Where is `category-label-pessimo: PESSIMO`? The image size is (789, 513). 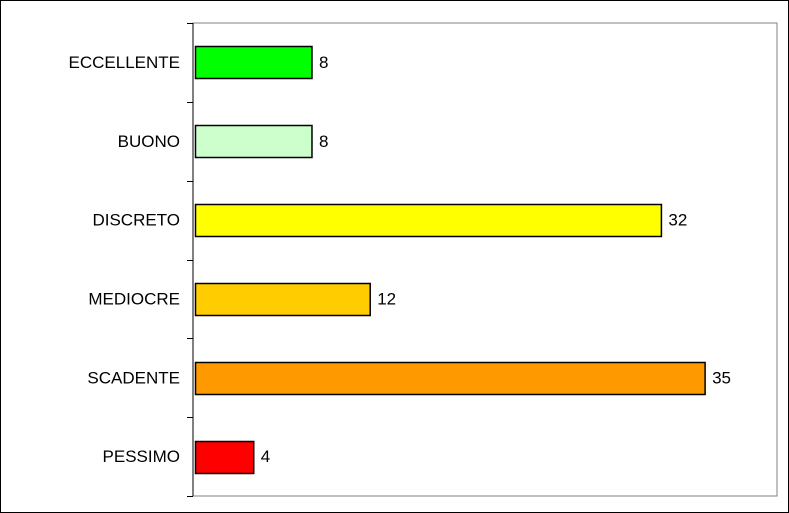 category-label-pessimo: PESSIMO is located at coordinates (141, 456).